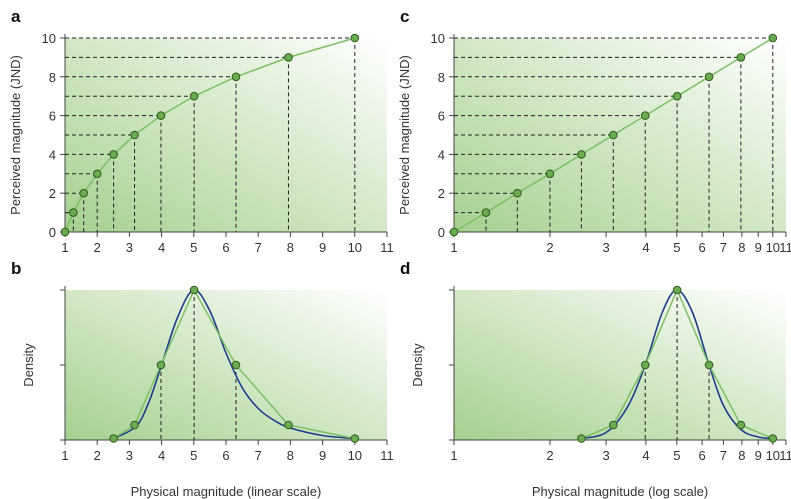  Describe the element at coordinates (404, 16) in the screenshot. I see `panel-label: c` at that location.